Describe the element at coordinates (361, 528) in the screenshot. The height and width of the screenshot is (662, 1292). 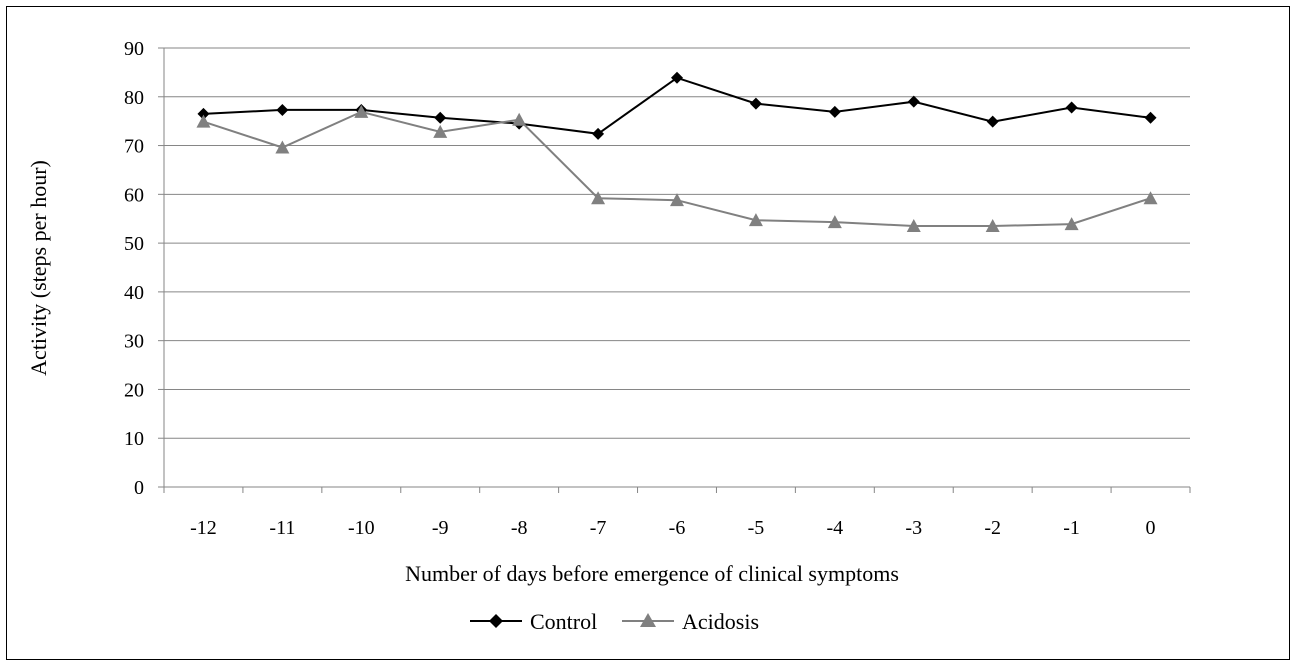
I see `x-tick-label: -10` at that location.